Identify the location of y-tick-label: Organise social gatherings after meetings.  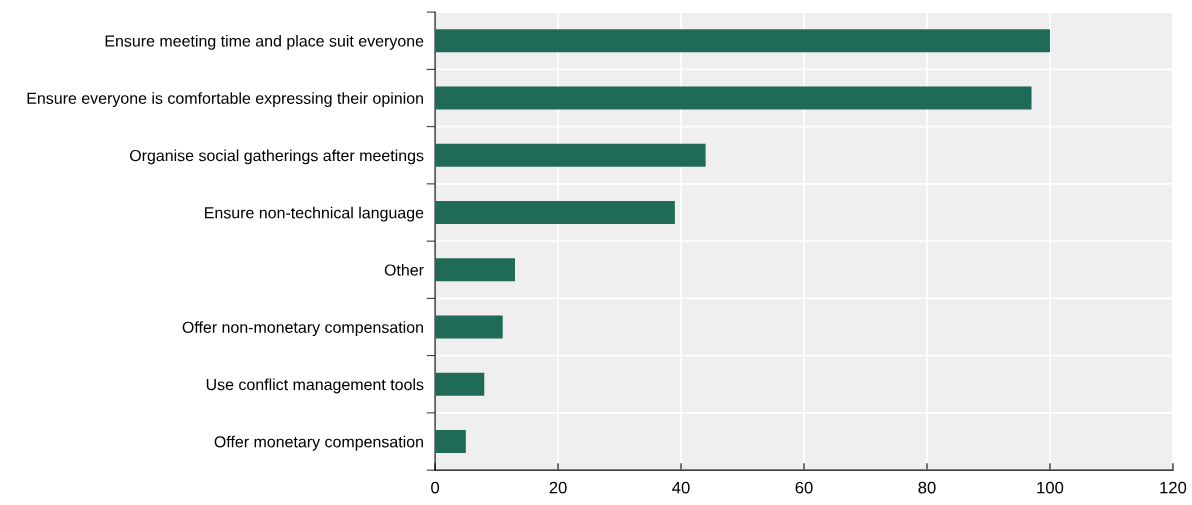
(276, 157).